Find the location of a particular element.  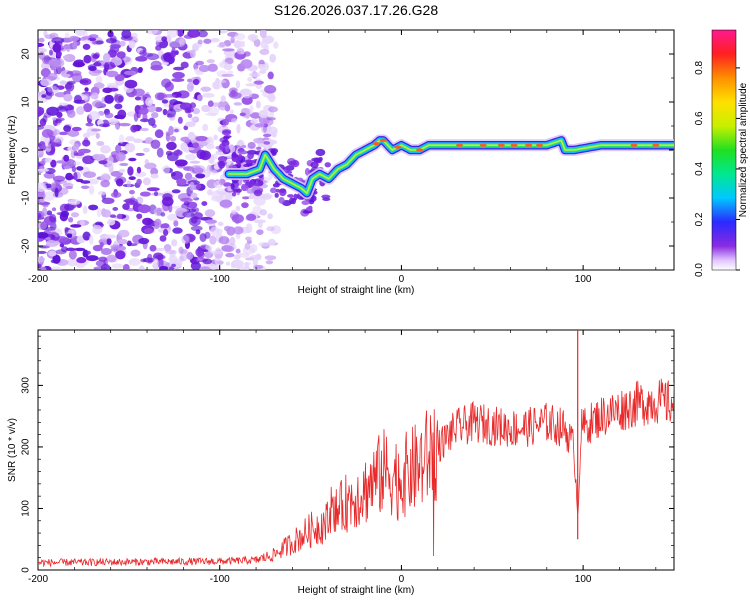

ridge-core is located at coordinates (451, 166).